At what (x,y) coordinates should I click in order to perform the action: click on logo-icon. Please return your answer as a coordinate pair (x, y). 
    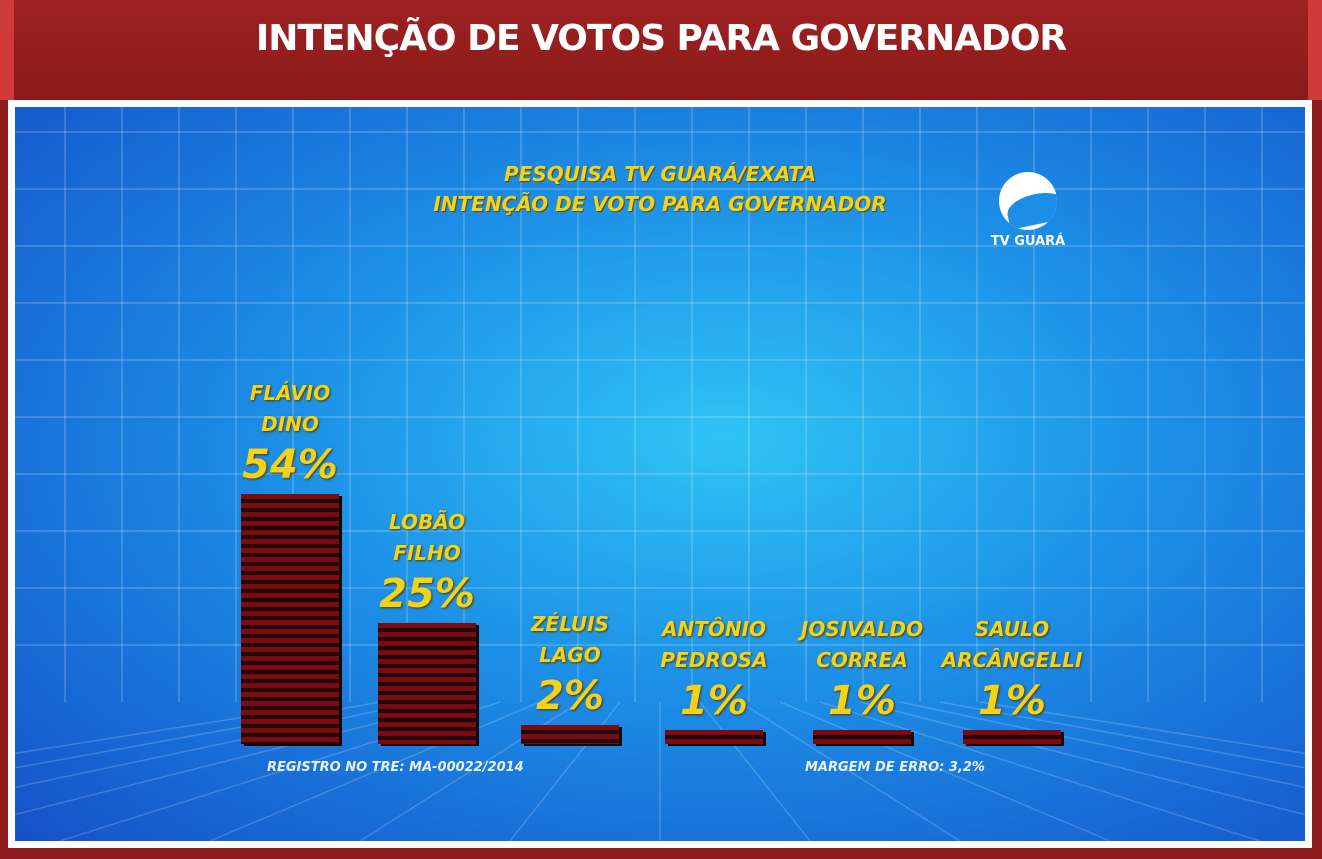
    Looking at the image, I should click on (1028, 201).